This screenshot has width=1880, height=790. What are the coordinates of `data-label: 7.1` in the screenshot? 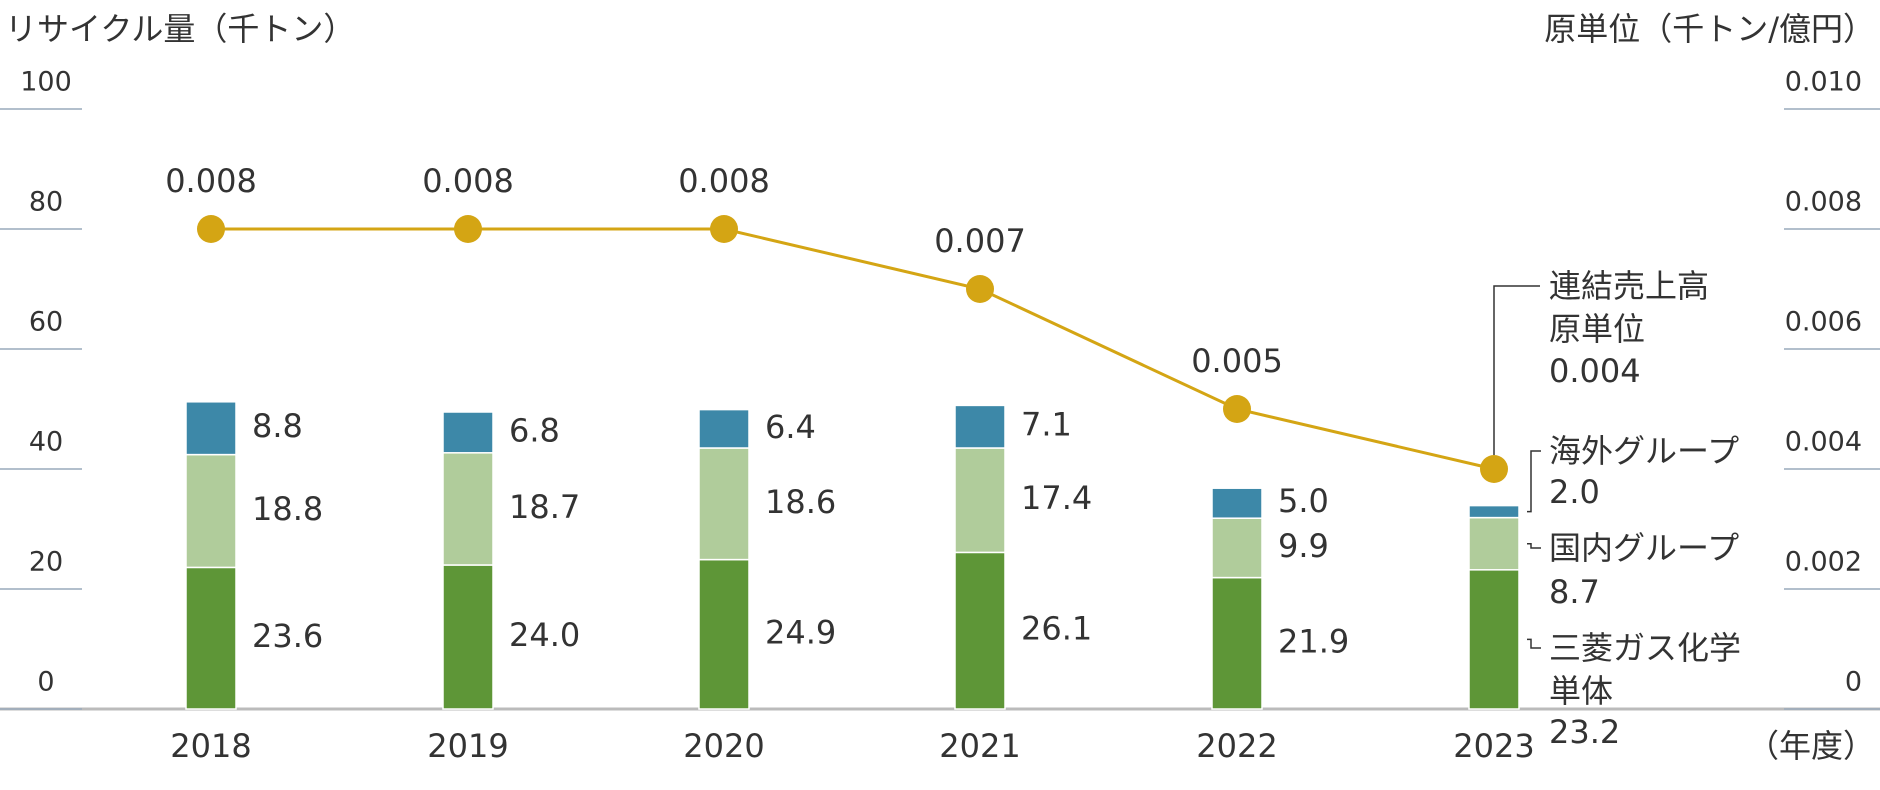 It's located at (1046, 425).